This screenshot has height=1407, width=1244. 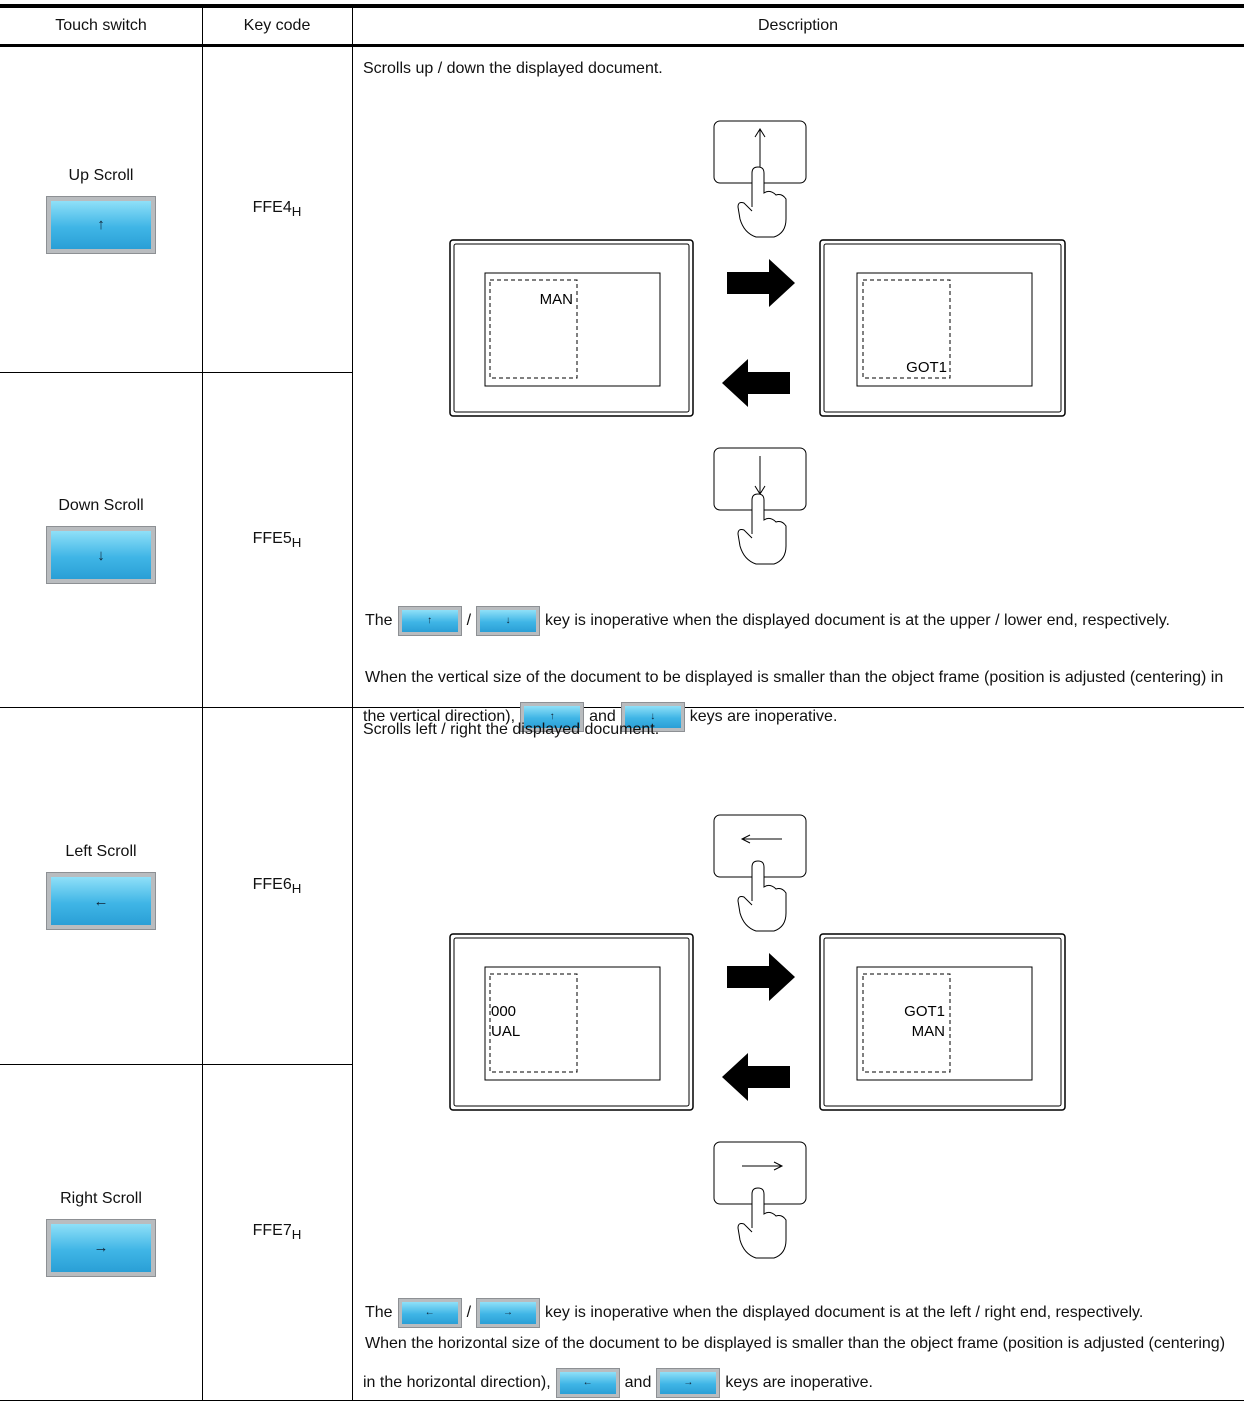 I want to click on key-code: FFE5H, so click(x=277, y=540).